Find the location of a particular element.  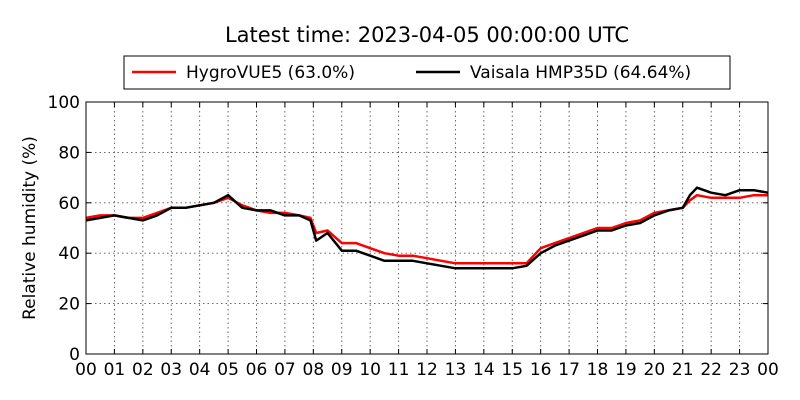

x-tick-label: 09 is located at coordinates (342, 370).